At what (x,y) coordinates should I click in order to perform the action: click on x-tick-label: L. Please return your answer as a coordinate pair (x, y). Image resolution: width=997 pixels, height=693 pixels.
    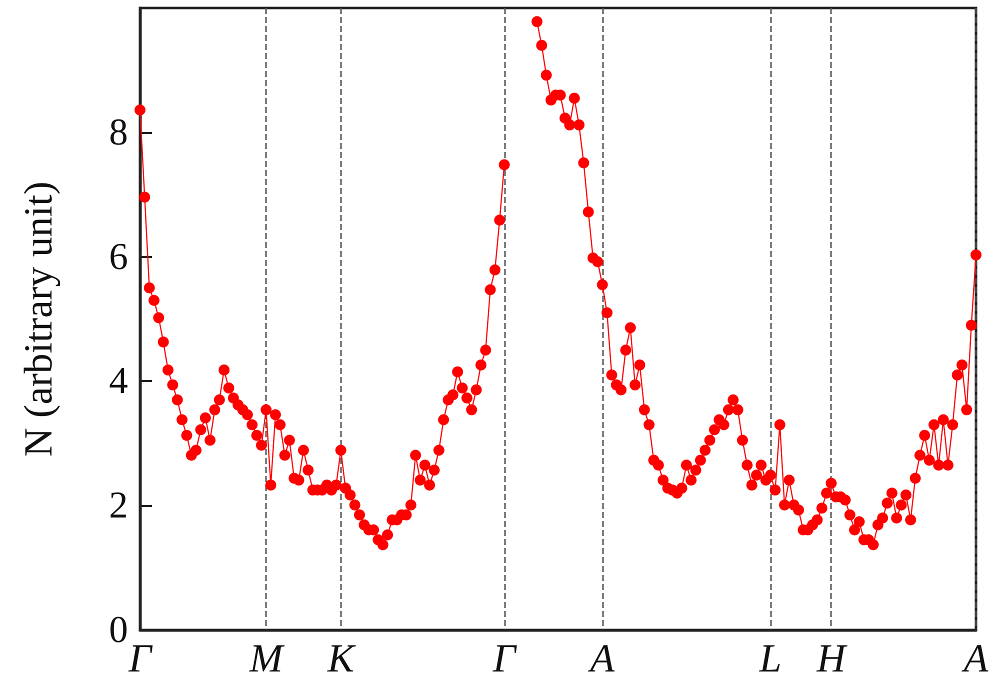
    Looking at the image, I should click on (770, 658).